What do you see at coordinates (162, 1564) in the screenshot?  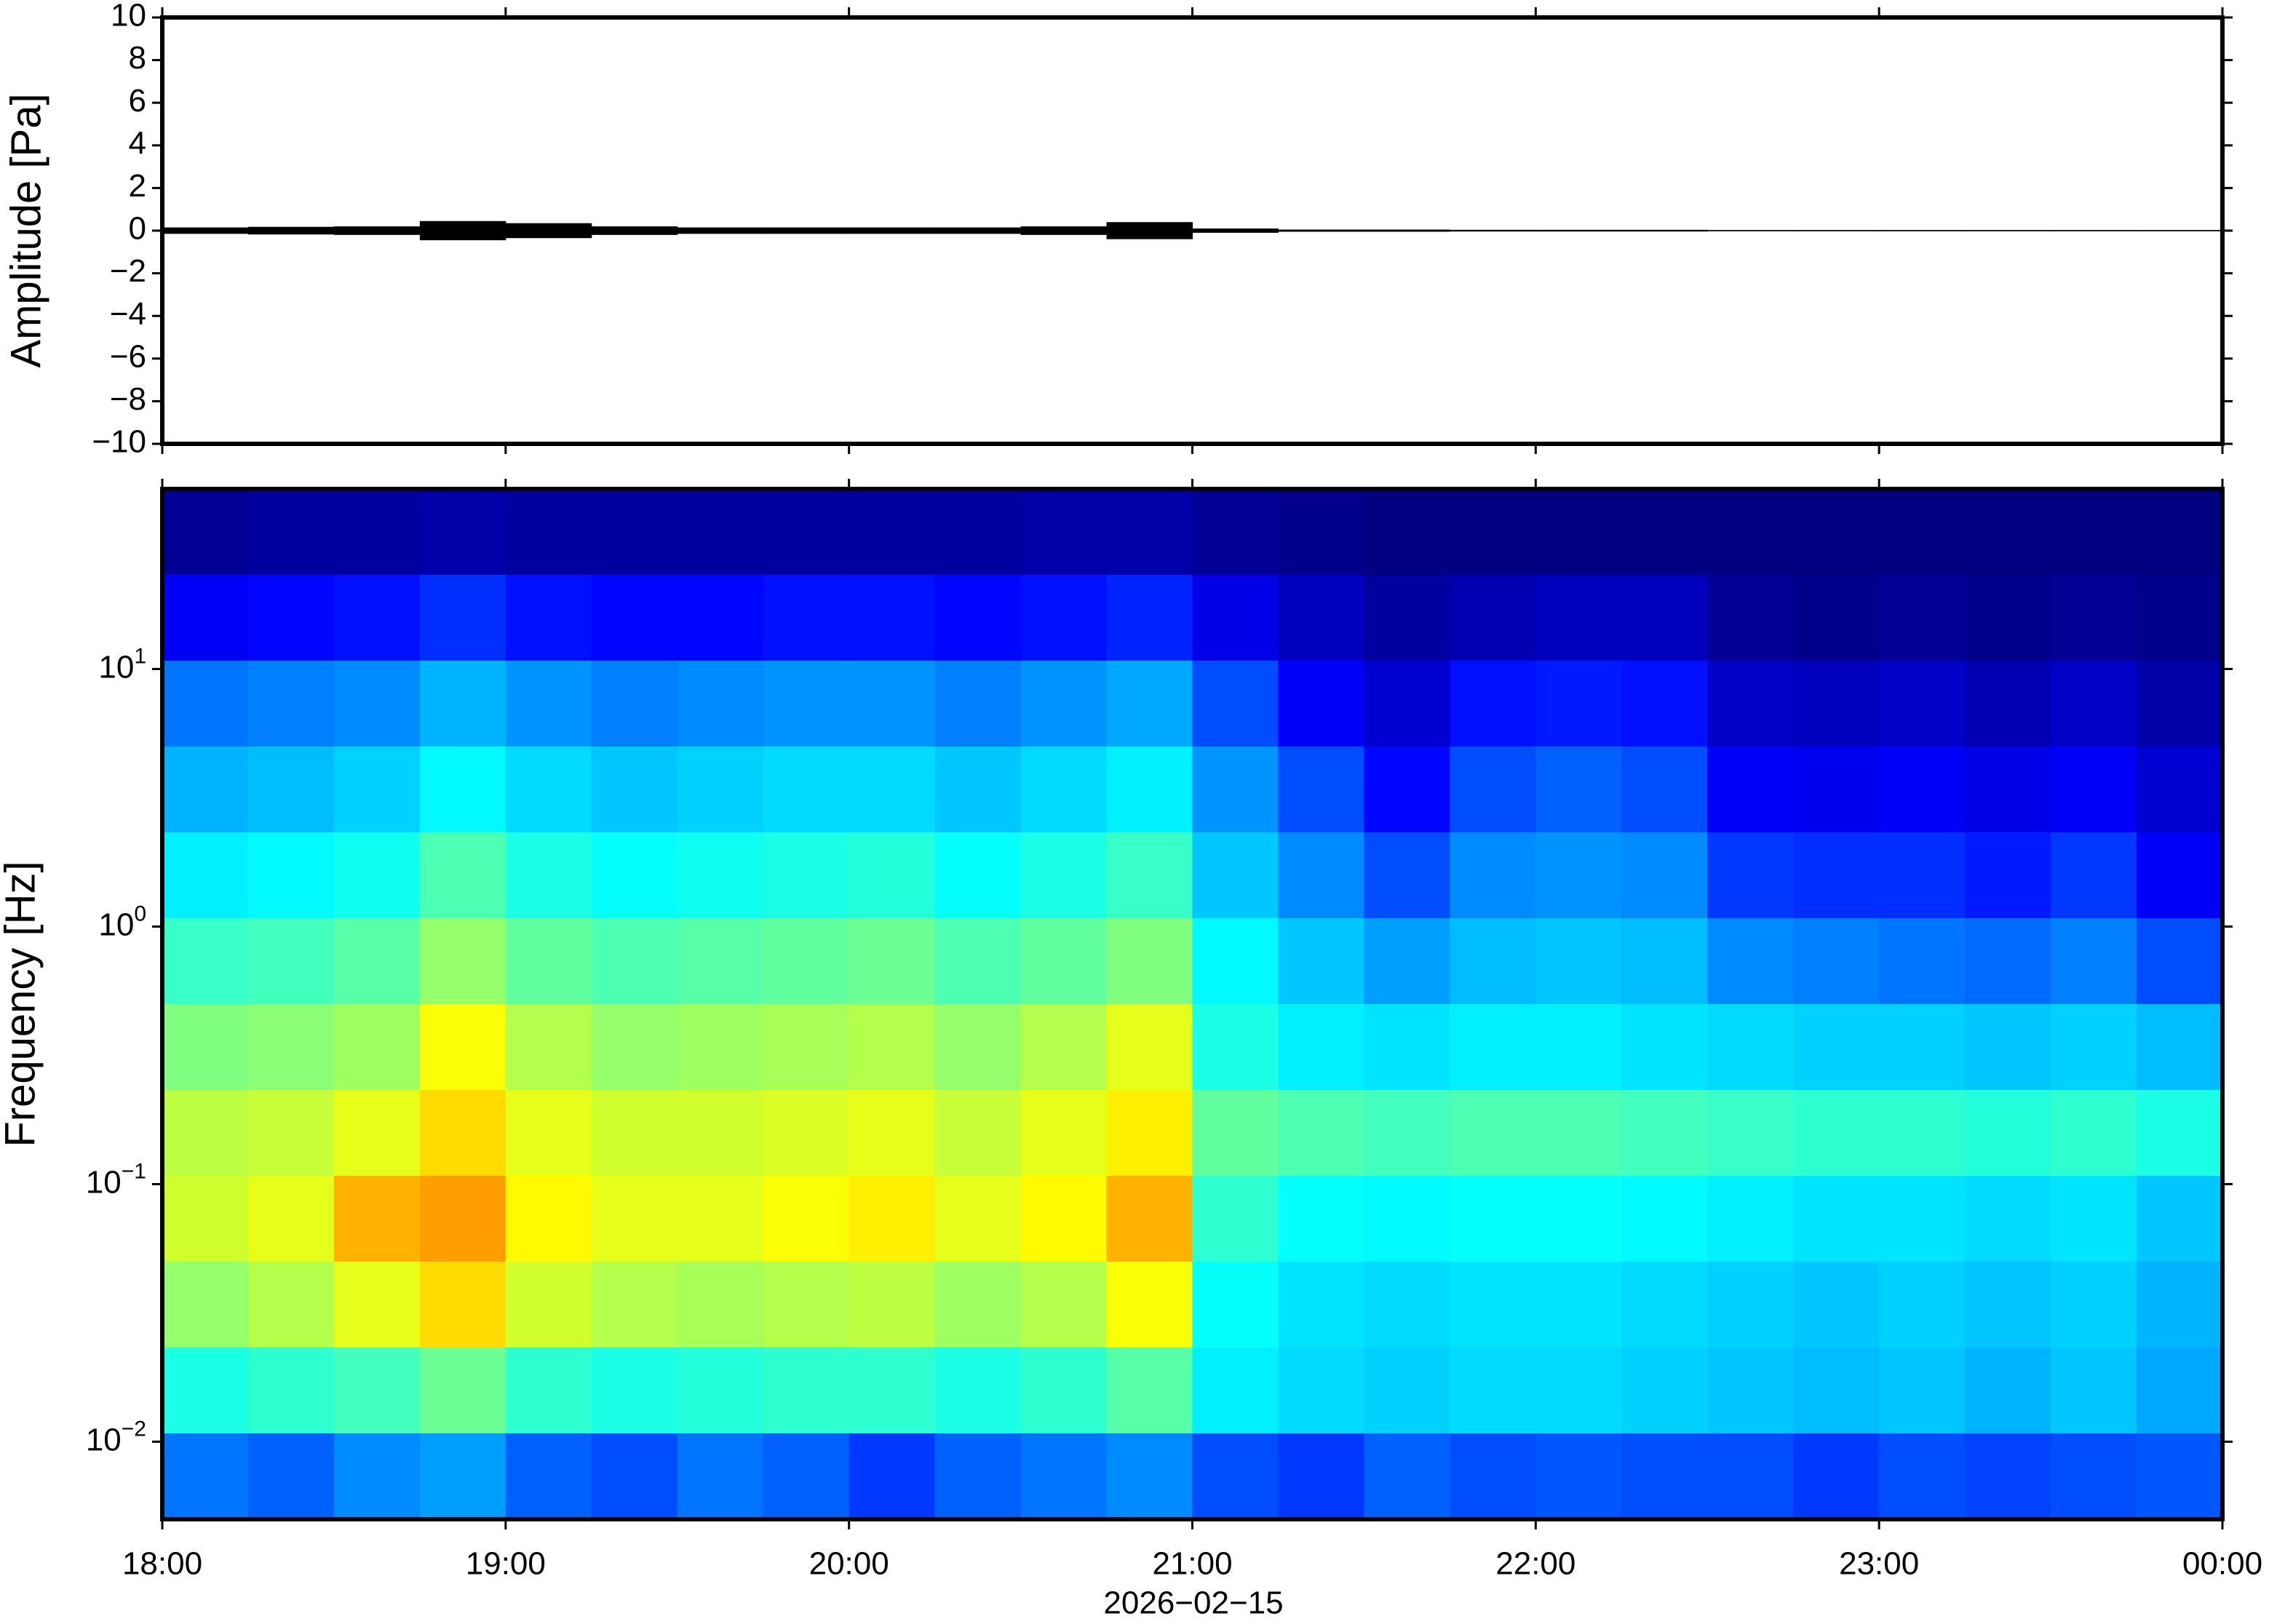 I see `x-tick-label: 18:00` at bounding box center [162, 1564].